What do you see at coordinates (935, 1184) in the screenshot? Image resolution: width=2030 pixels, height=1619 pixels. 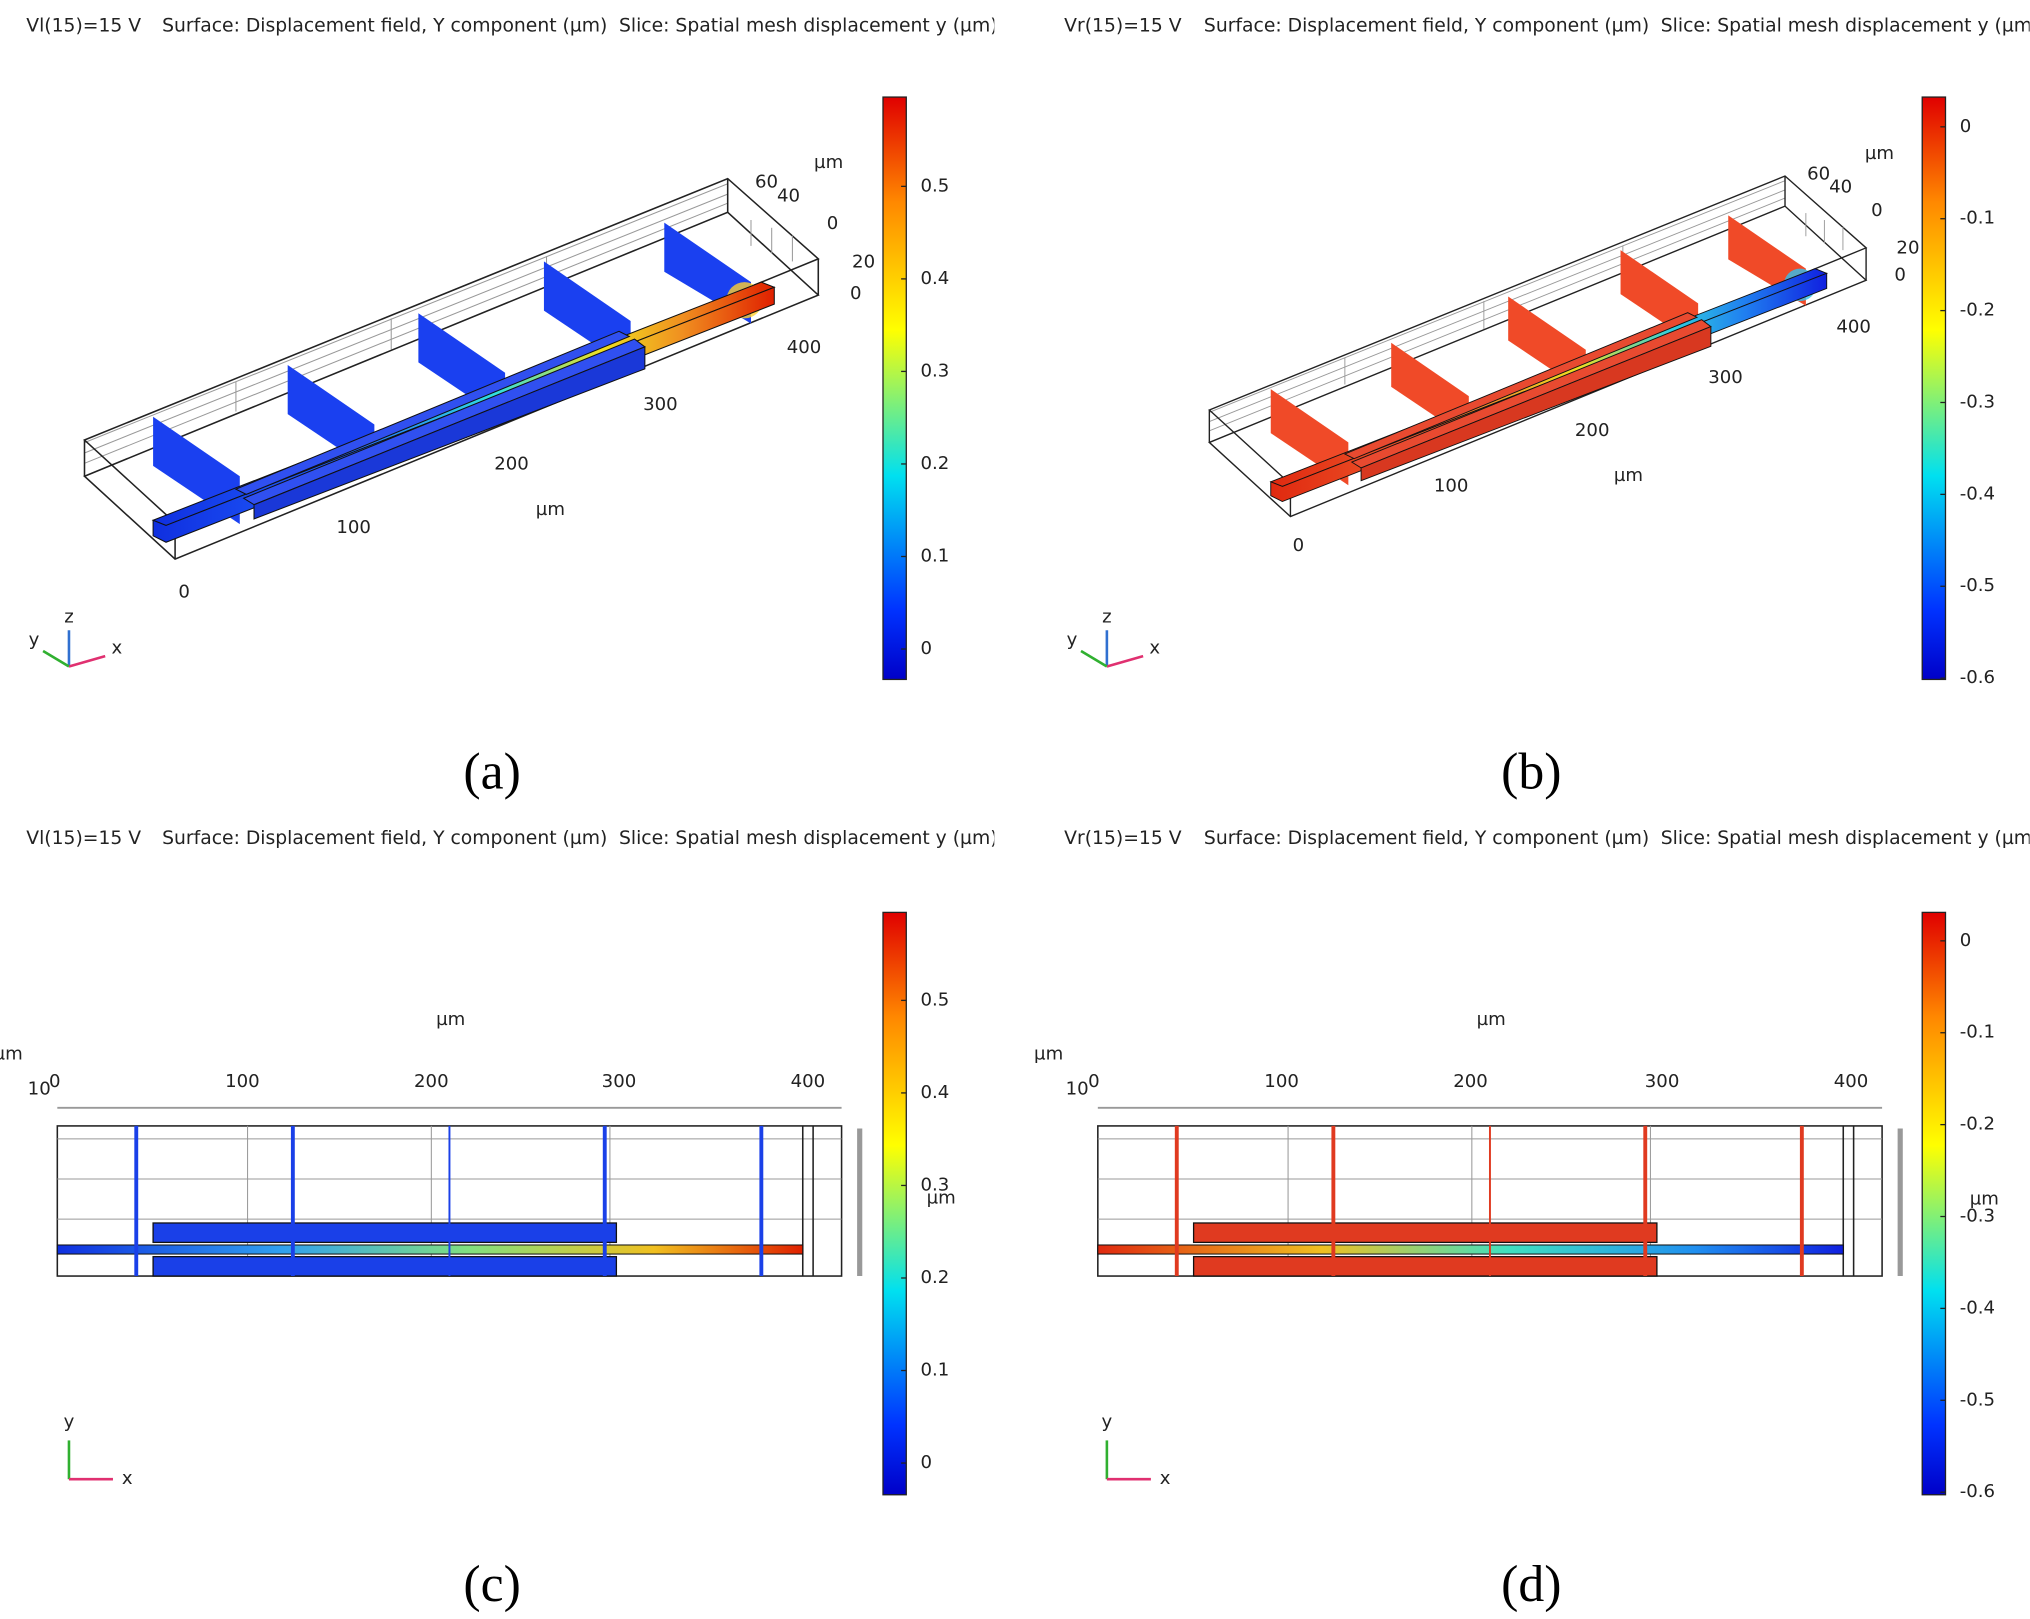 I see `colorbar-tick-label: 0.3` at bounding box center [935, 1184].